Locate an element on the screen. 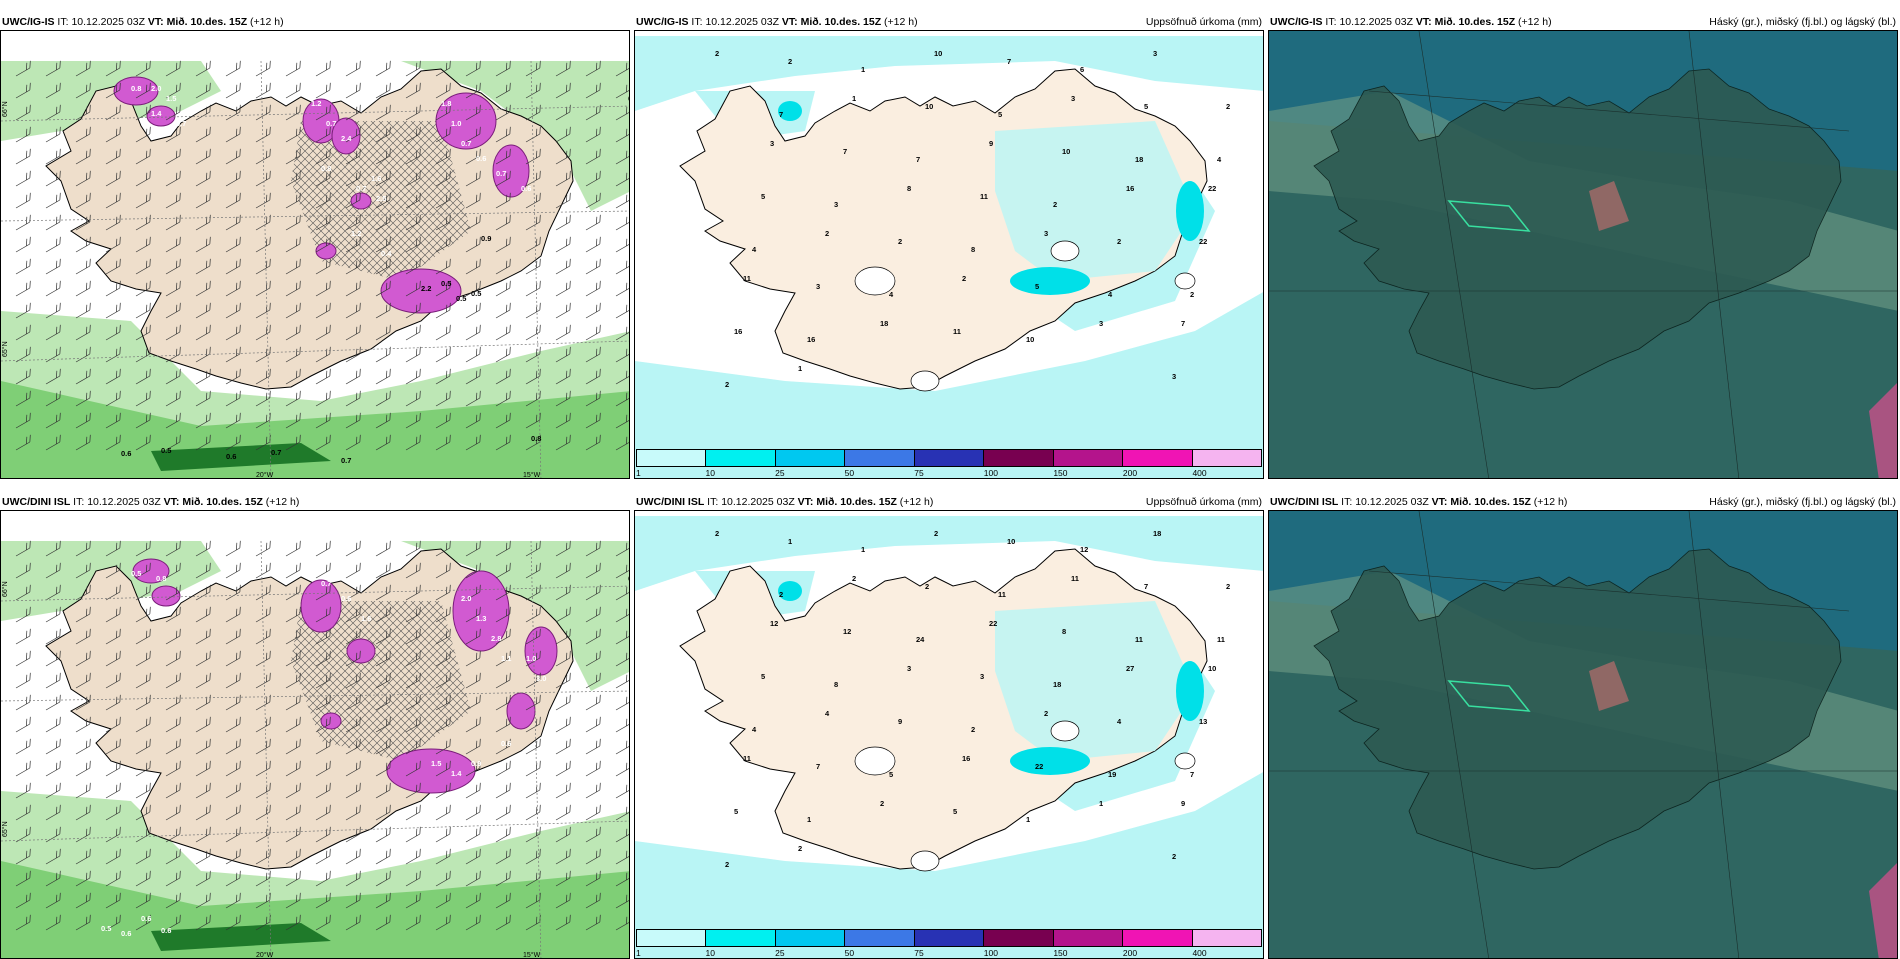 The width and height of the screenshot is (1900, 959). colorbar-tick: 1 is located at coordinates (638, 473).